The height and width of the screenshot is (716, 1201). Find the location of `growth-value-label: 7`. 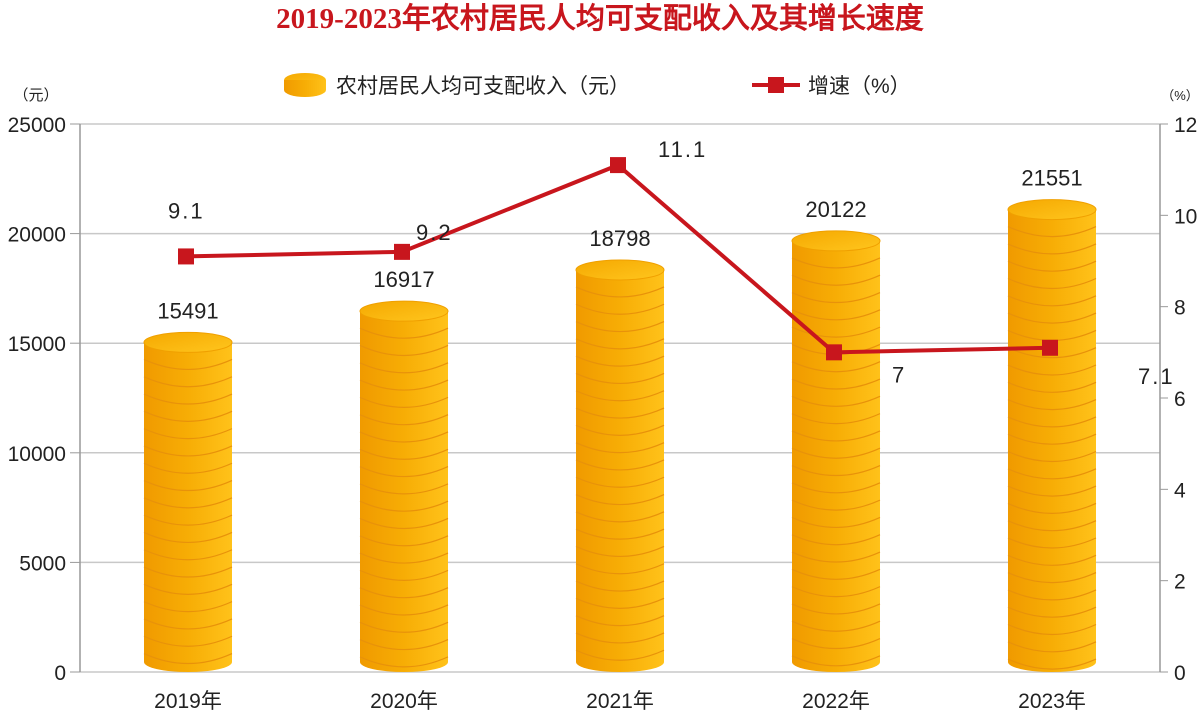

growth-value-label: 7 is located at coordinates (899, 374).